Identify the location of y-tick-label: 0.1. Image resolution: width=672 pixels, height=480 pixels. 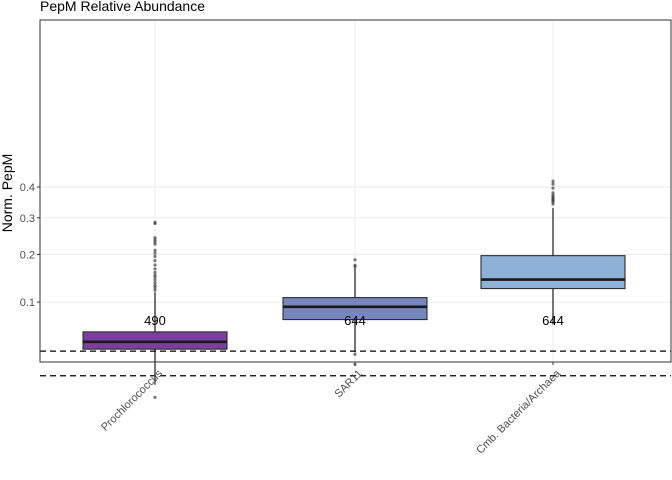
(27, 303).